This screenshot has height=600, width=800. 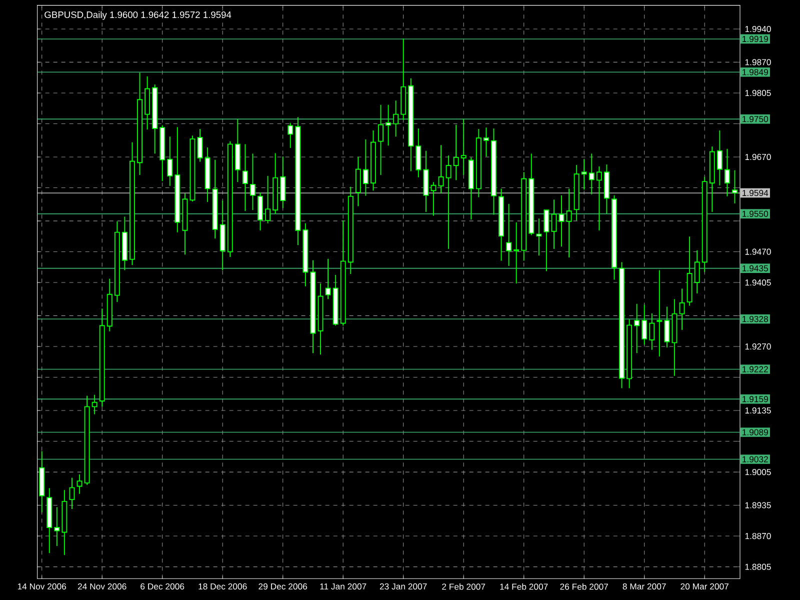 What do you see at coordinates (343, 586) in the screenshot?
I see `x-tick-label: 11 Jan 2007` at bounding box center [343, 586].